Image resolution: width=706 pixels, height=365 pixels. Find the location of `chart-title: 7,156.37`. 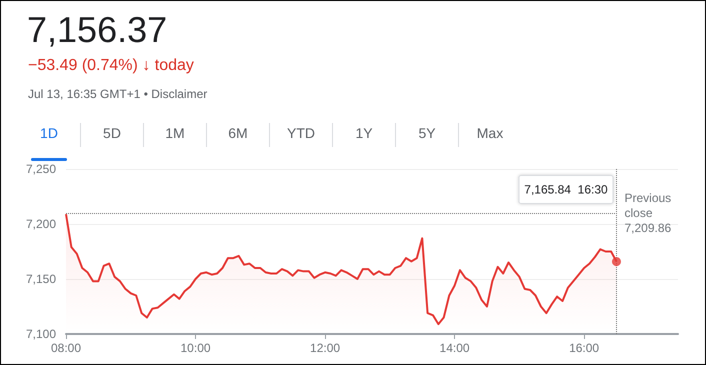

chart-title: 7,156.37 is located at coordinates (97, 30).